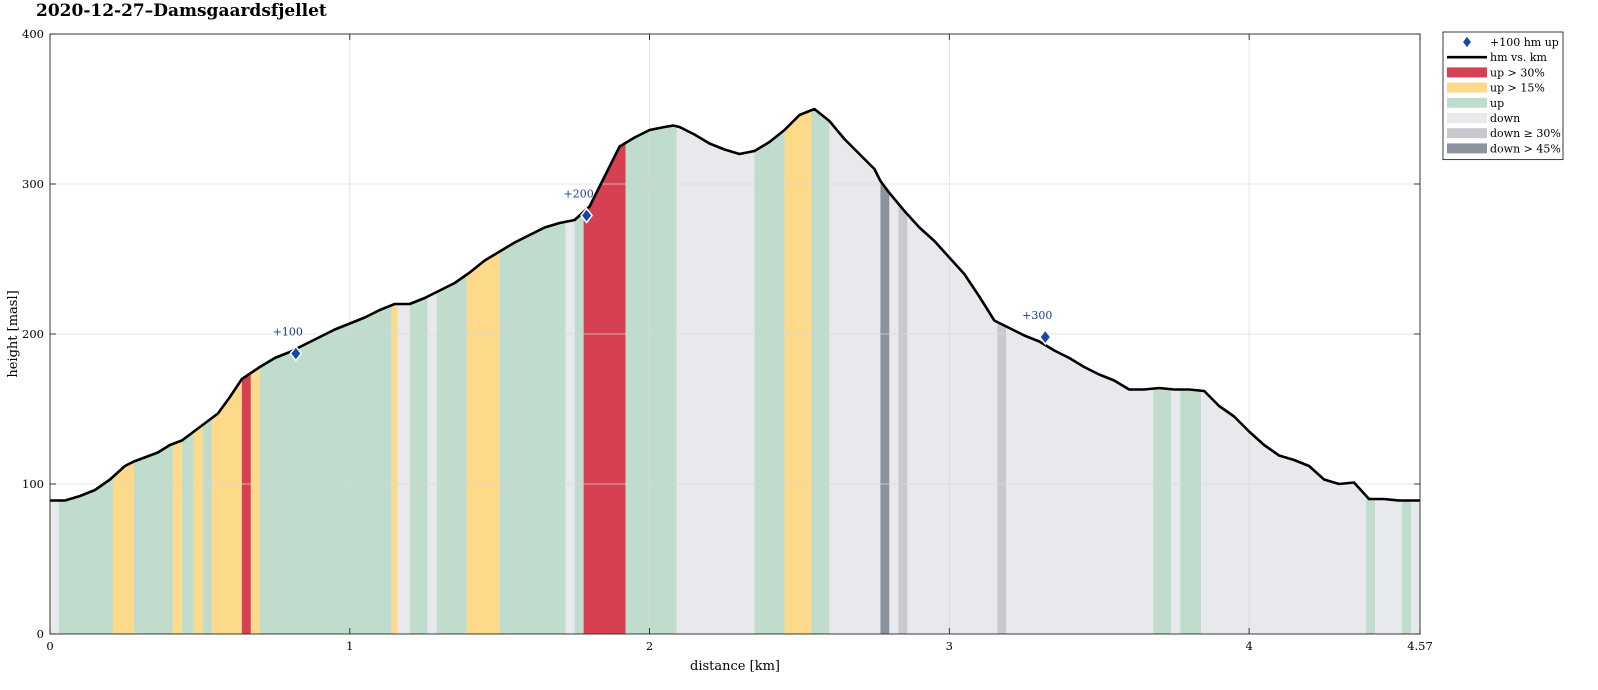  Describe the element at coordinates (33, 184) in the screenshot. I see `y-tick-label: 300` at that location.